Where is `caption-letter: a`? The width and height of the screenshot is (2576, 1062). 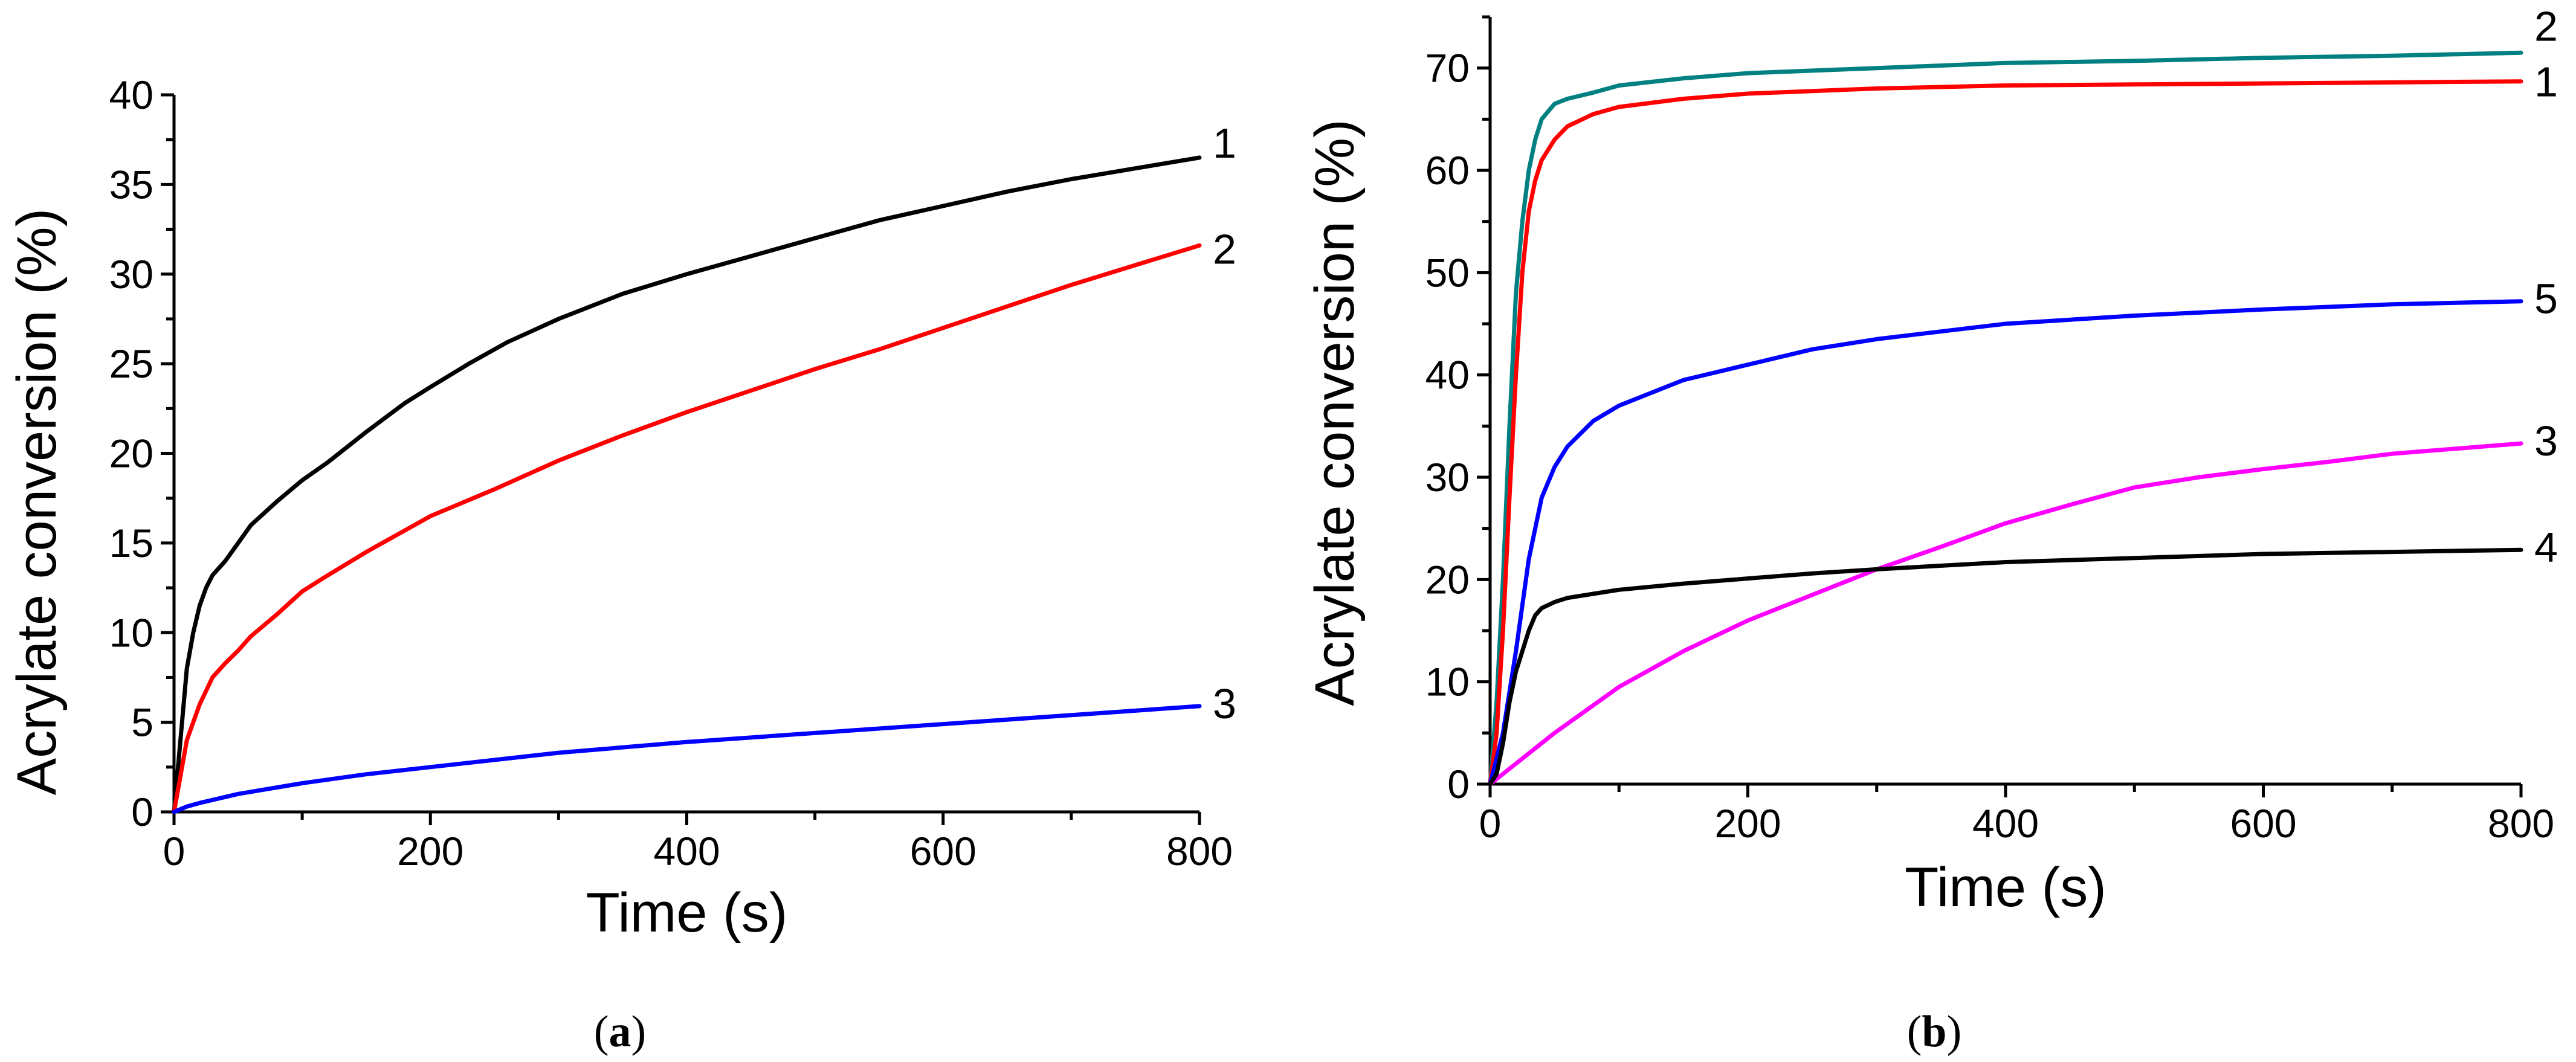 caption-letter: a is located at coordinates (620, 1032).